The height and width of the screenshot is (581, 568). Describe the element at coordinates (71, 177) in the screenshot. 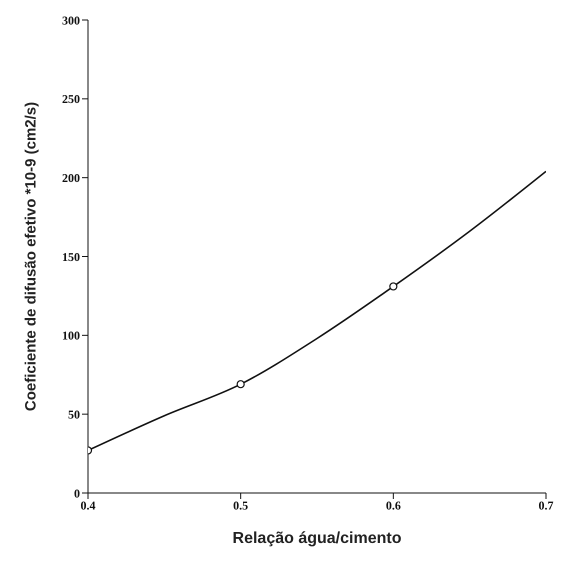

I see `y-tick-label: 200` at that location.